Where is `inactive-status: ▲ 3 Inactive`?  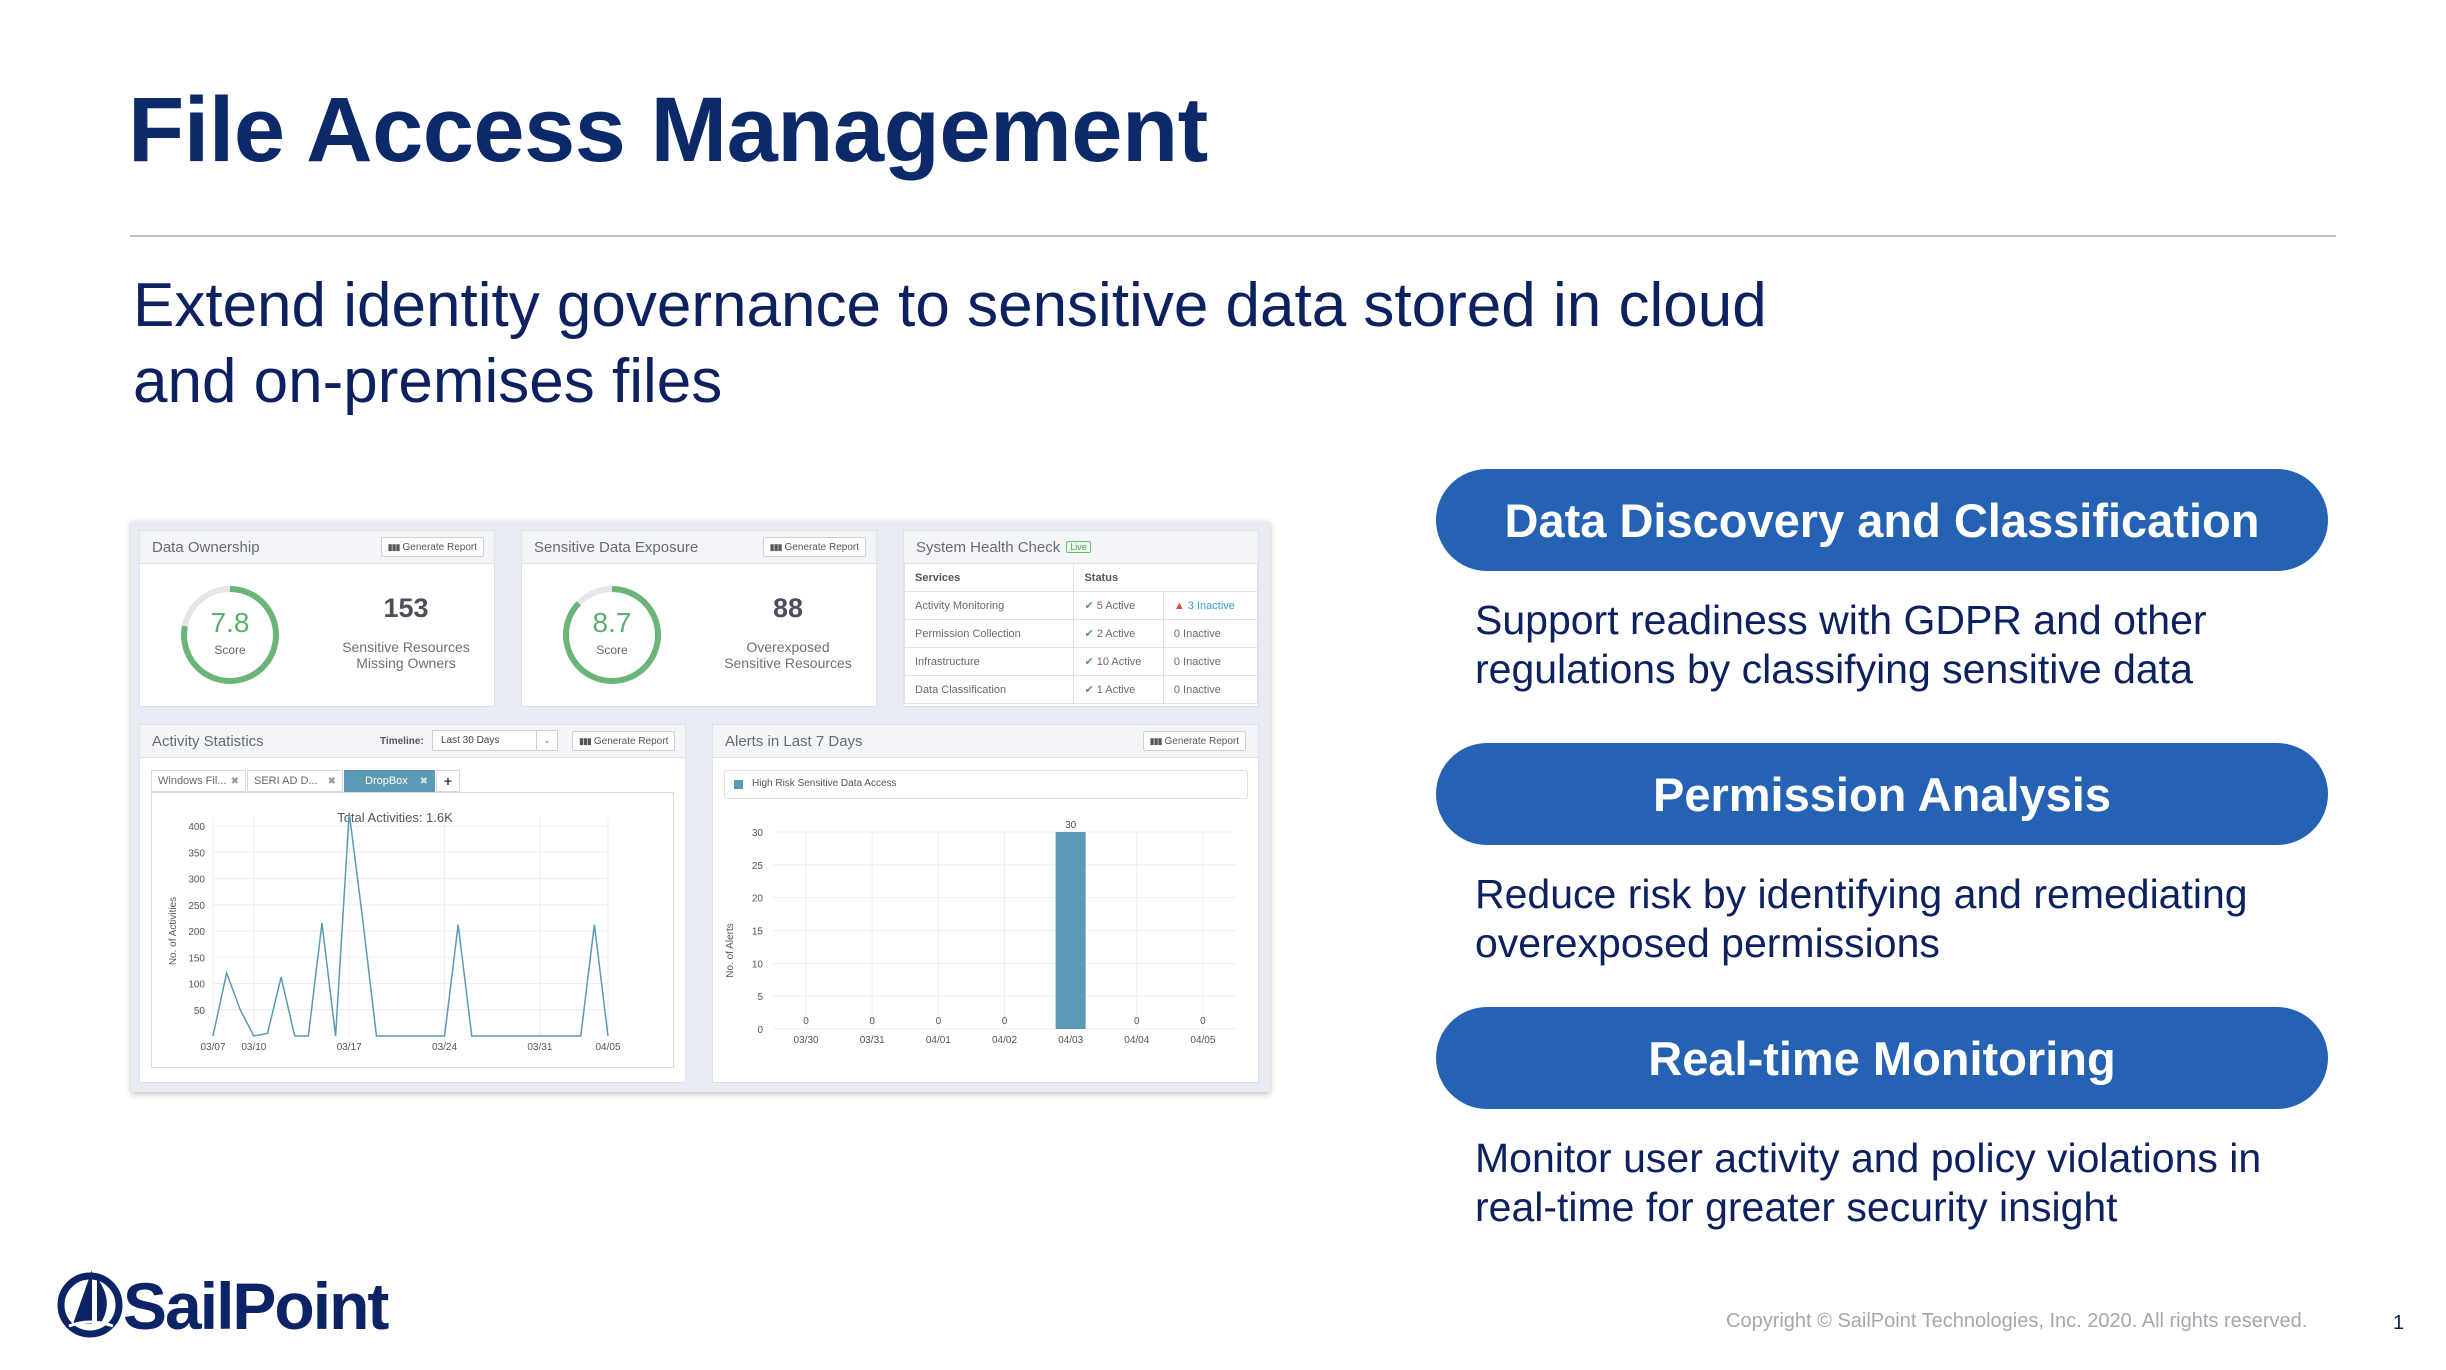 inactive-status: ▲ 3 Inactive is located at coordinates (1210, 605).